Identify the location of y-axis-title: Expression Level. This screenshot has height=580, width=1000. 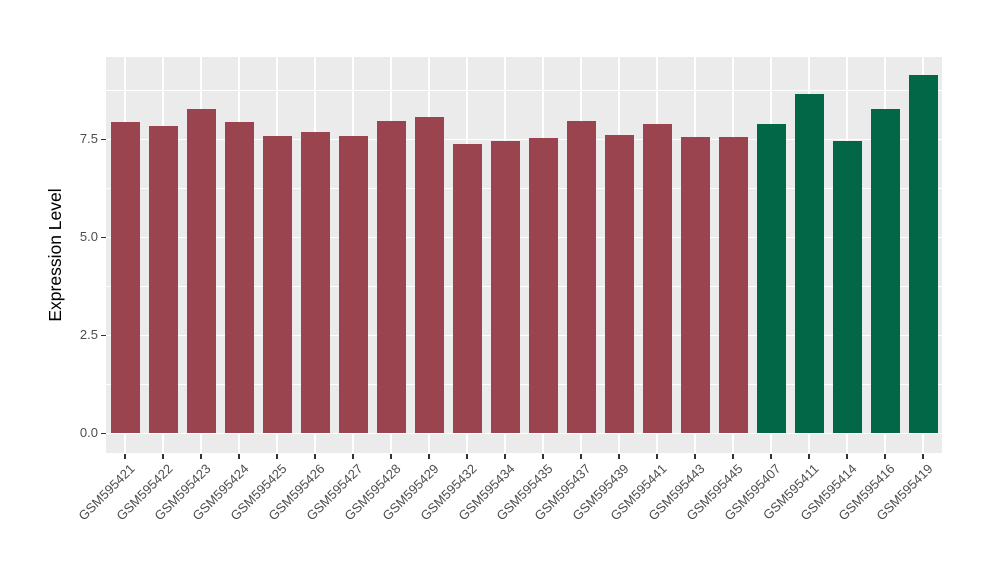
(55, 255).